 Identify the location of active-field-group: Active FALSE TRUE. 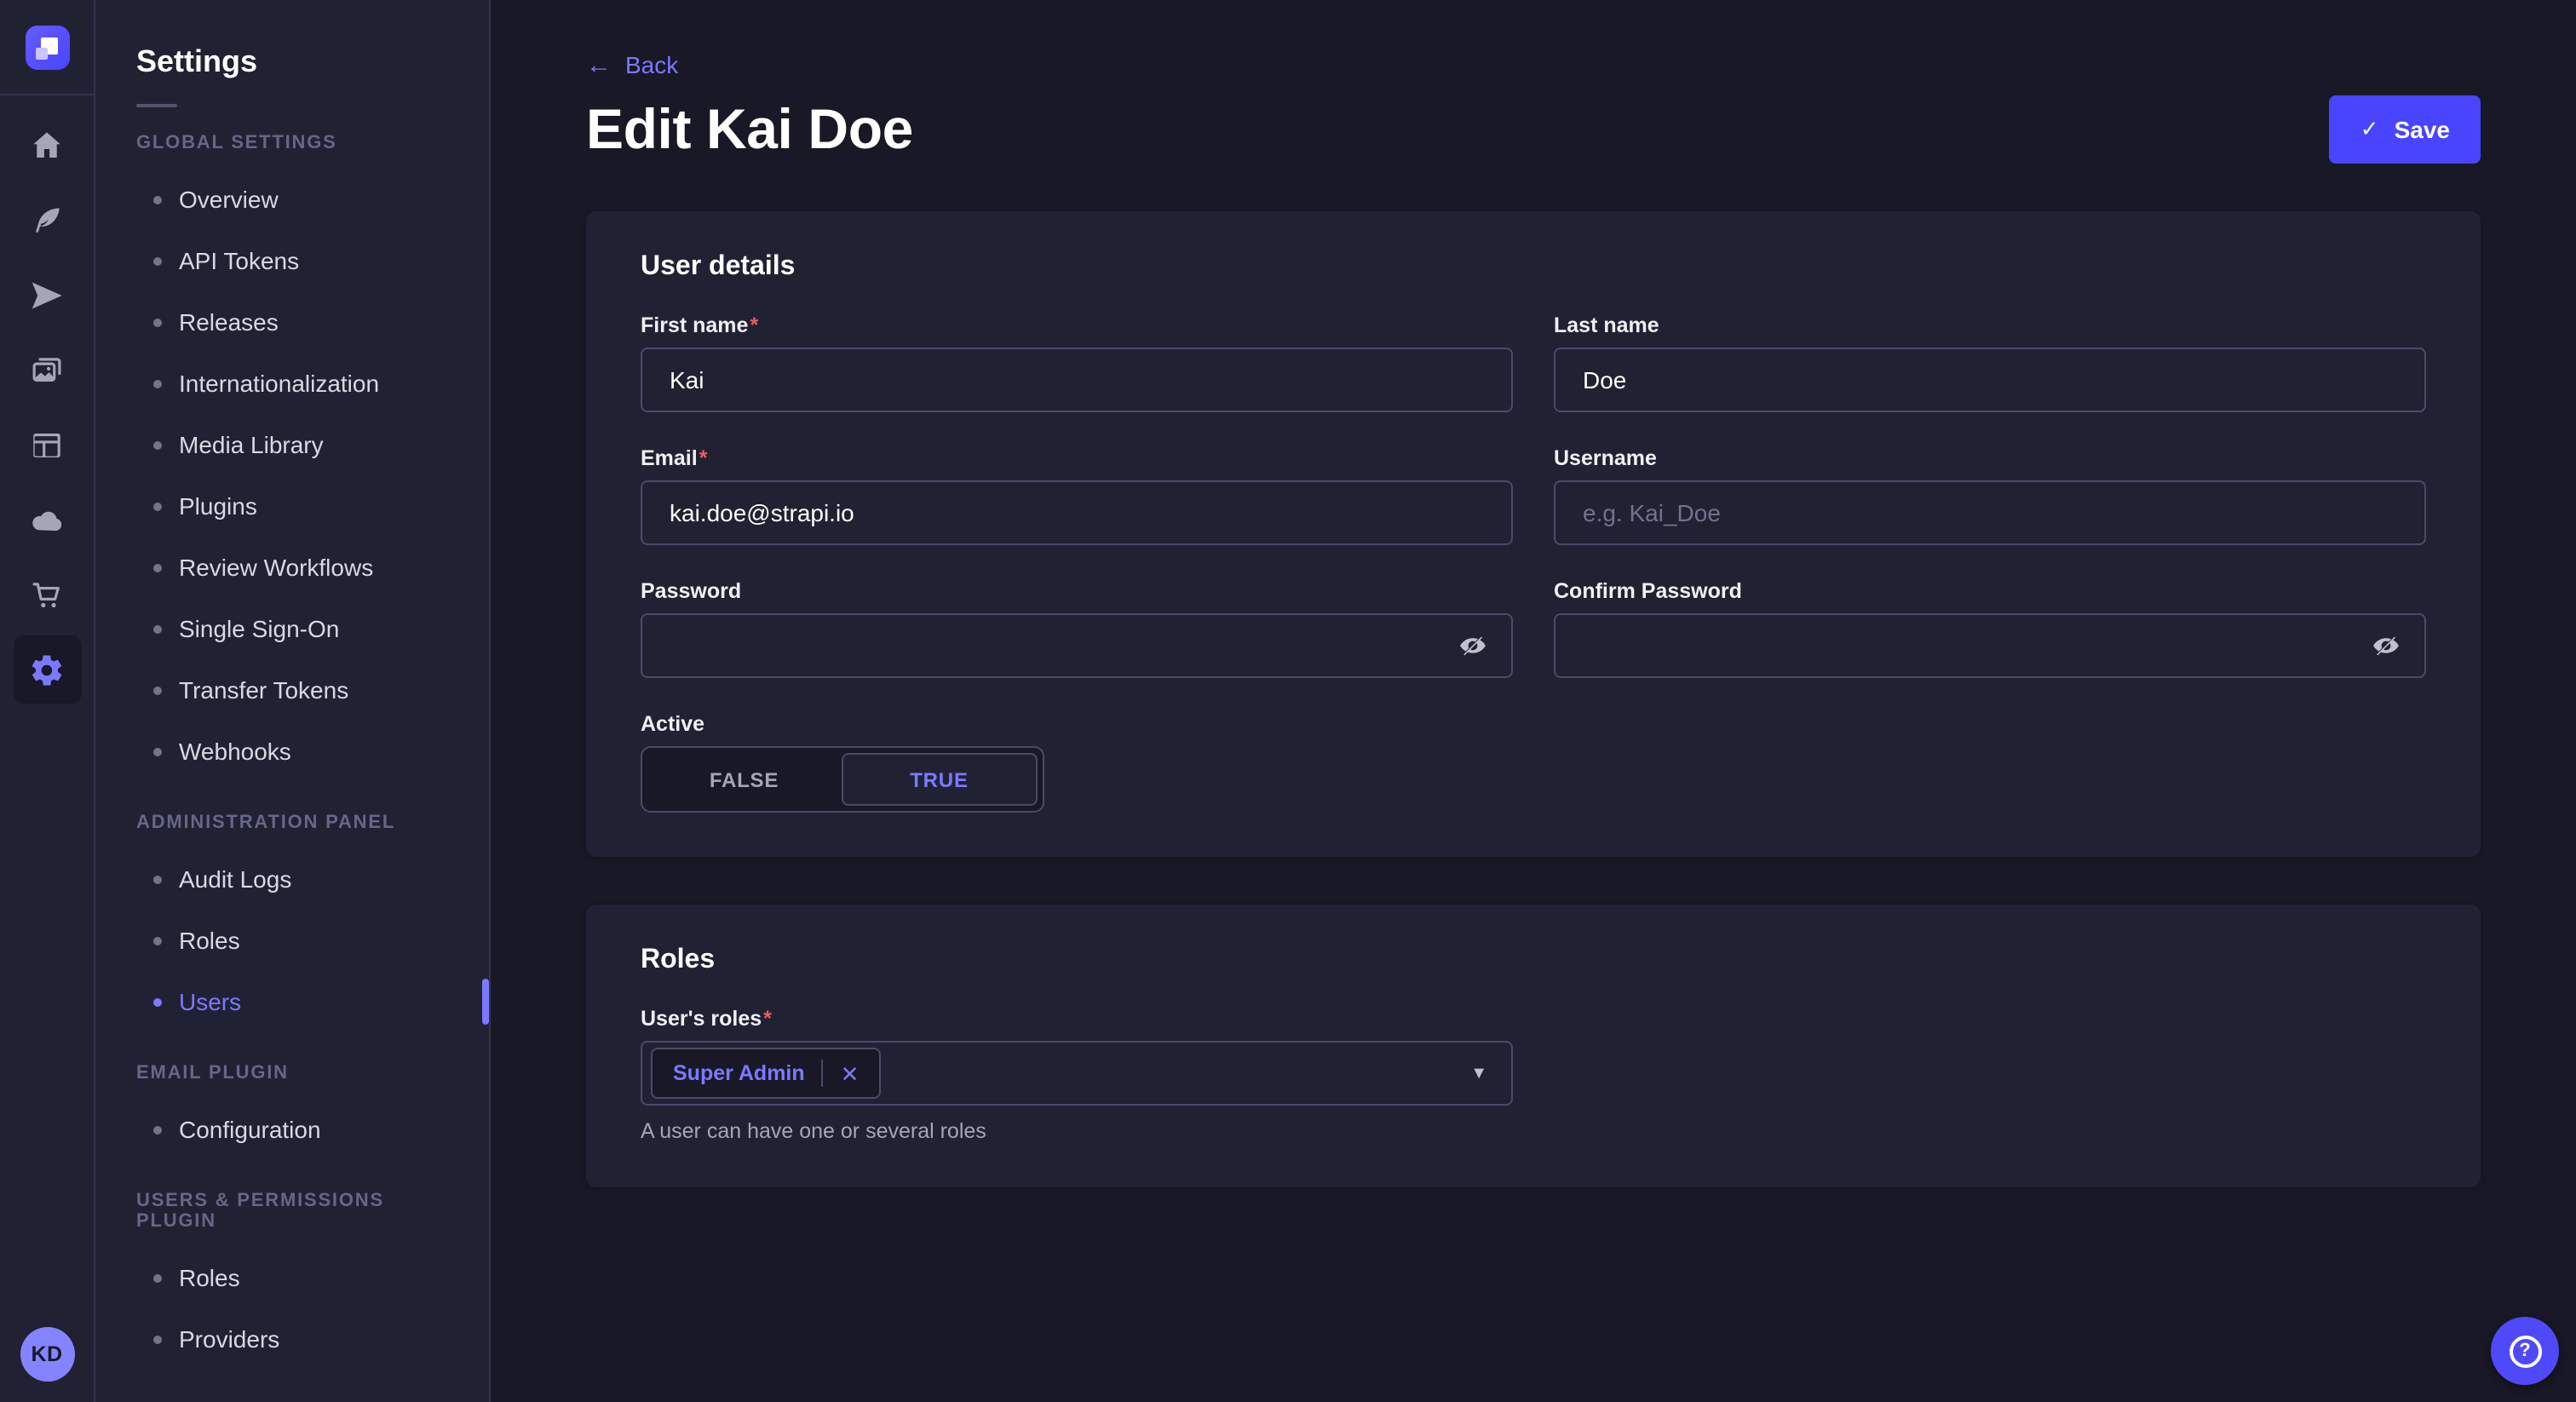
(1077, 762).